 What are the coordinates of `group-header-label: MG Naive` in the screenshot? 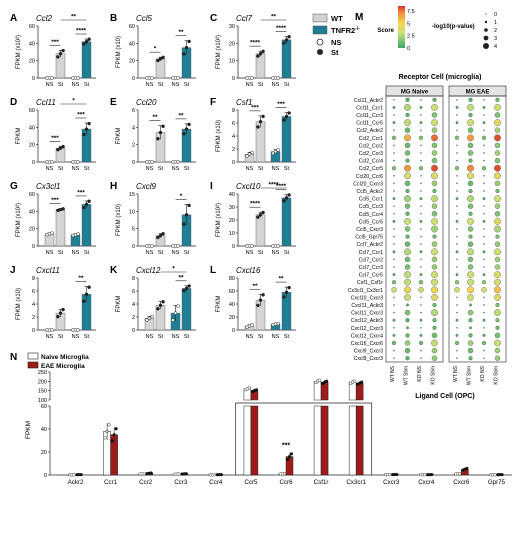 It's located at (415, 93).